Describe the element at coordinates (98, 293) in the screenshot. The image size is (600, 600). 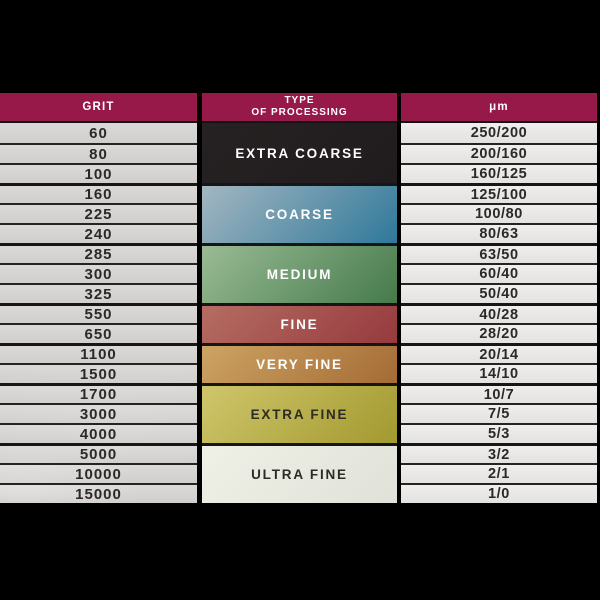
I see `grit-cell: 325` at that location.